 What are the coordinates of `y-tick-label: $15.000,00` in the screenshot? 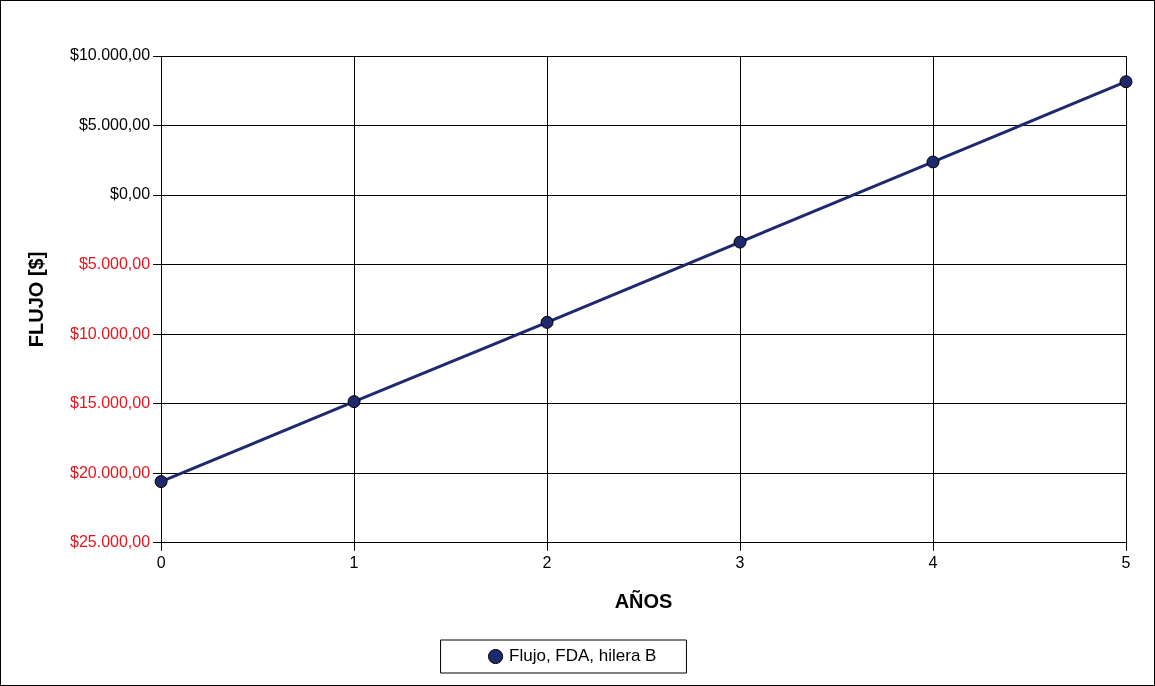 It's located at (110, 403).